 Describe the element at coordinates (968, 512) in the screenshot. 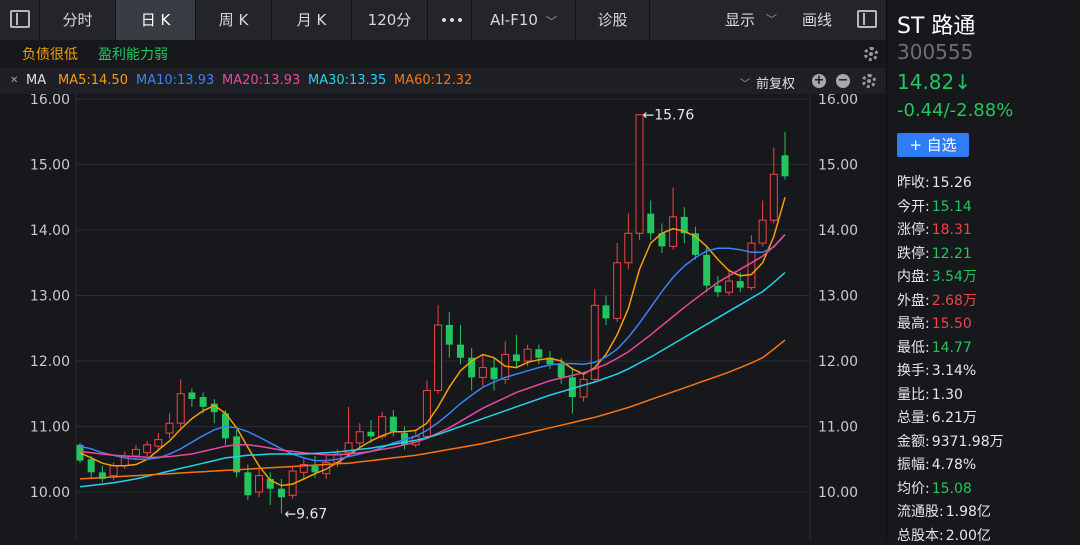

I see `quote-value: 1.98亿` at that location.